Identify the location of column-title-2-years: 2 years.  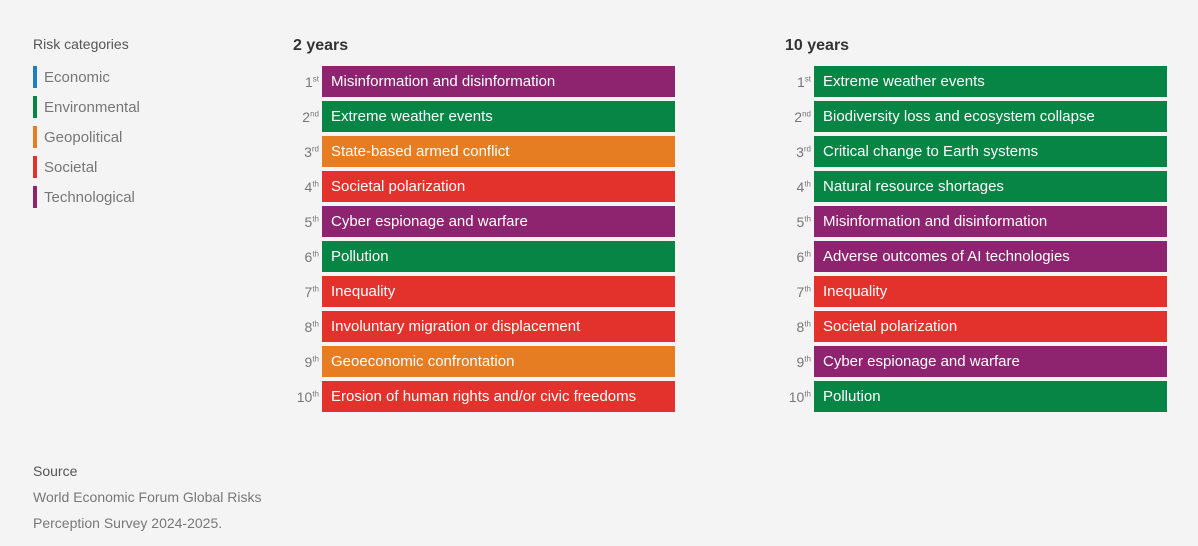
(321, 45).